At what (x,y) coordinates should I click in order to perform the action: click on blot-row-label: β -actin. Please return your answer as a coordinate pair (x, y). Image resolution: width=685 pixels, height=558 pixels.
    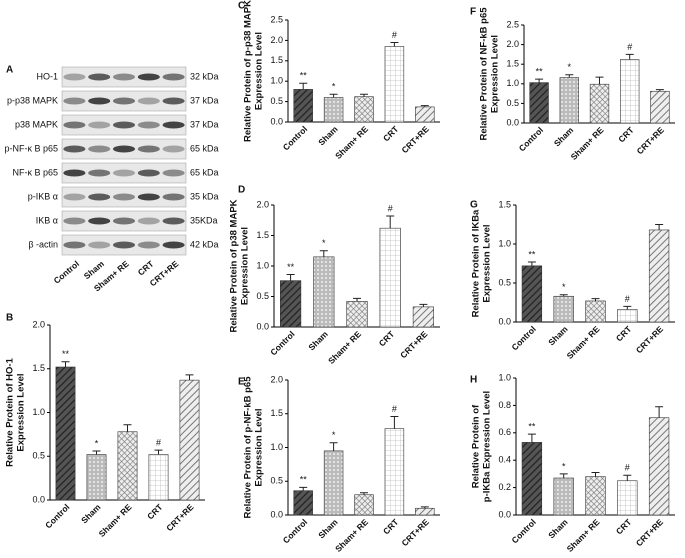
    Looking at the image, I should click on (43, 244).